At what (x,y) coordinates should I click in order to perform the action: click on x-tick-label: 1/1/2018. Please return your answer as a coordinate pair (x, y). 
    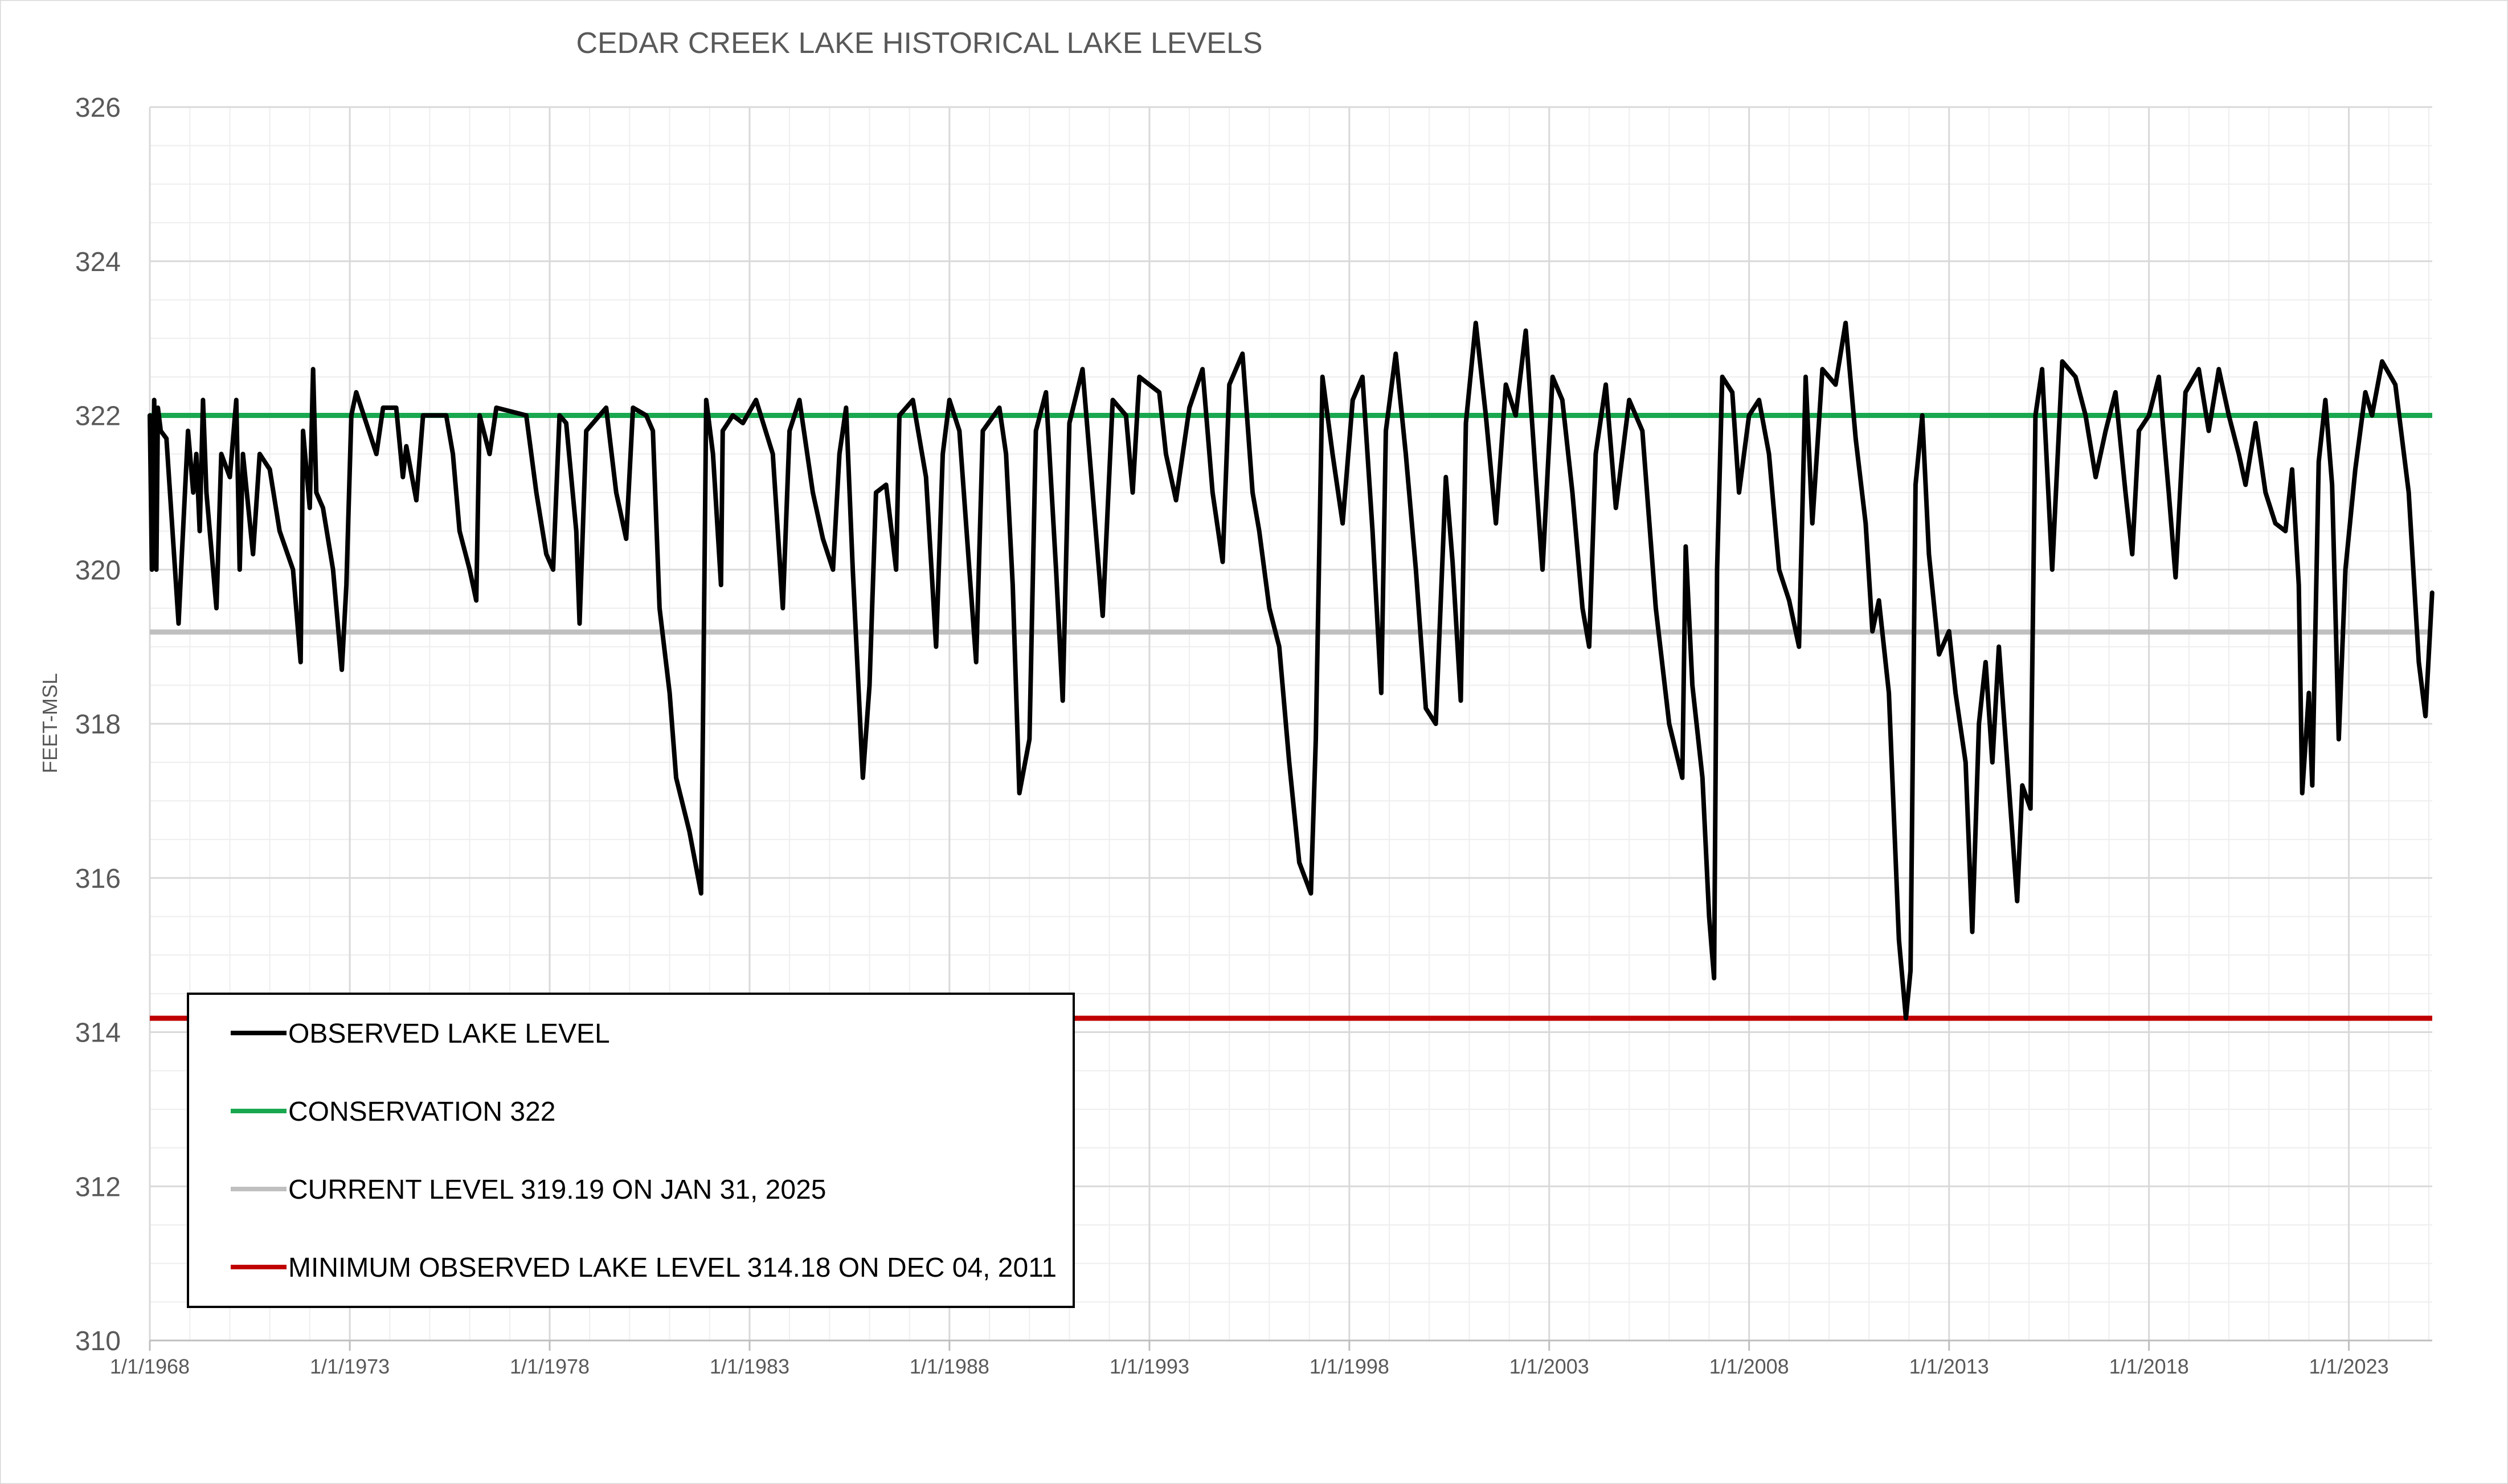
    Looking at the image, I should click on (2149, 1366).